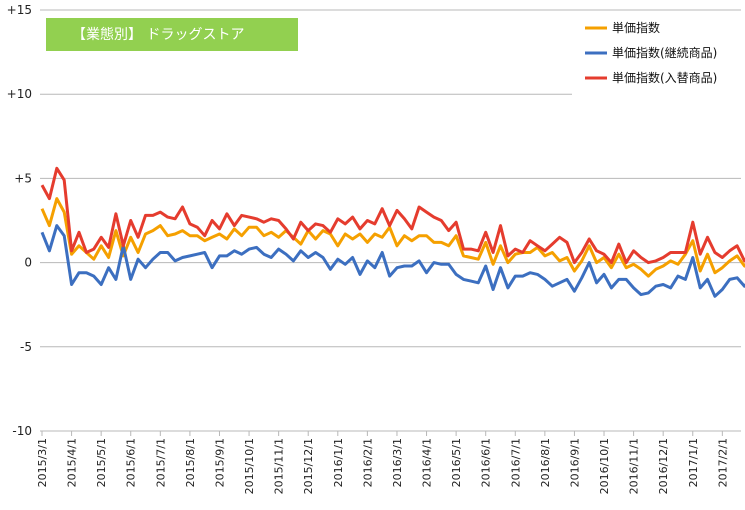  What do you see at coordinates (101, 462) in the screenshot?
I see `x-tick-label: 2015/5/1` at bounding box center [101, 462].